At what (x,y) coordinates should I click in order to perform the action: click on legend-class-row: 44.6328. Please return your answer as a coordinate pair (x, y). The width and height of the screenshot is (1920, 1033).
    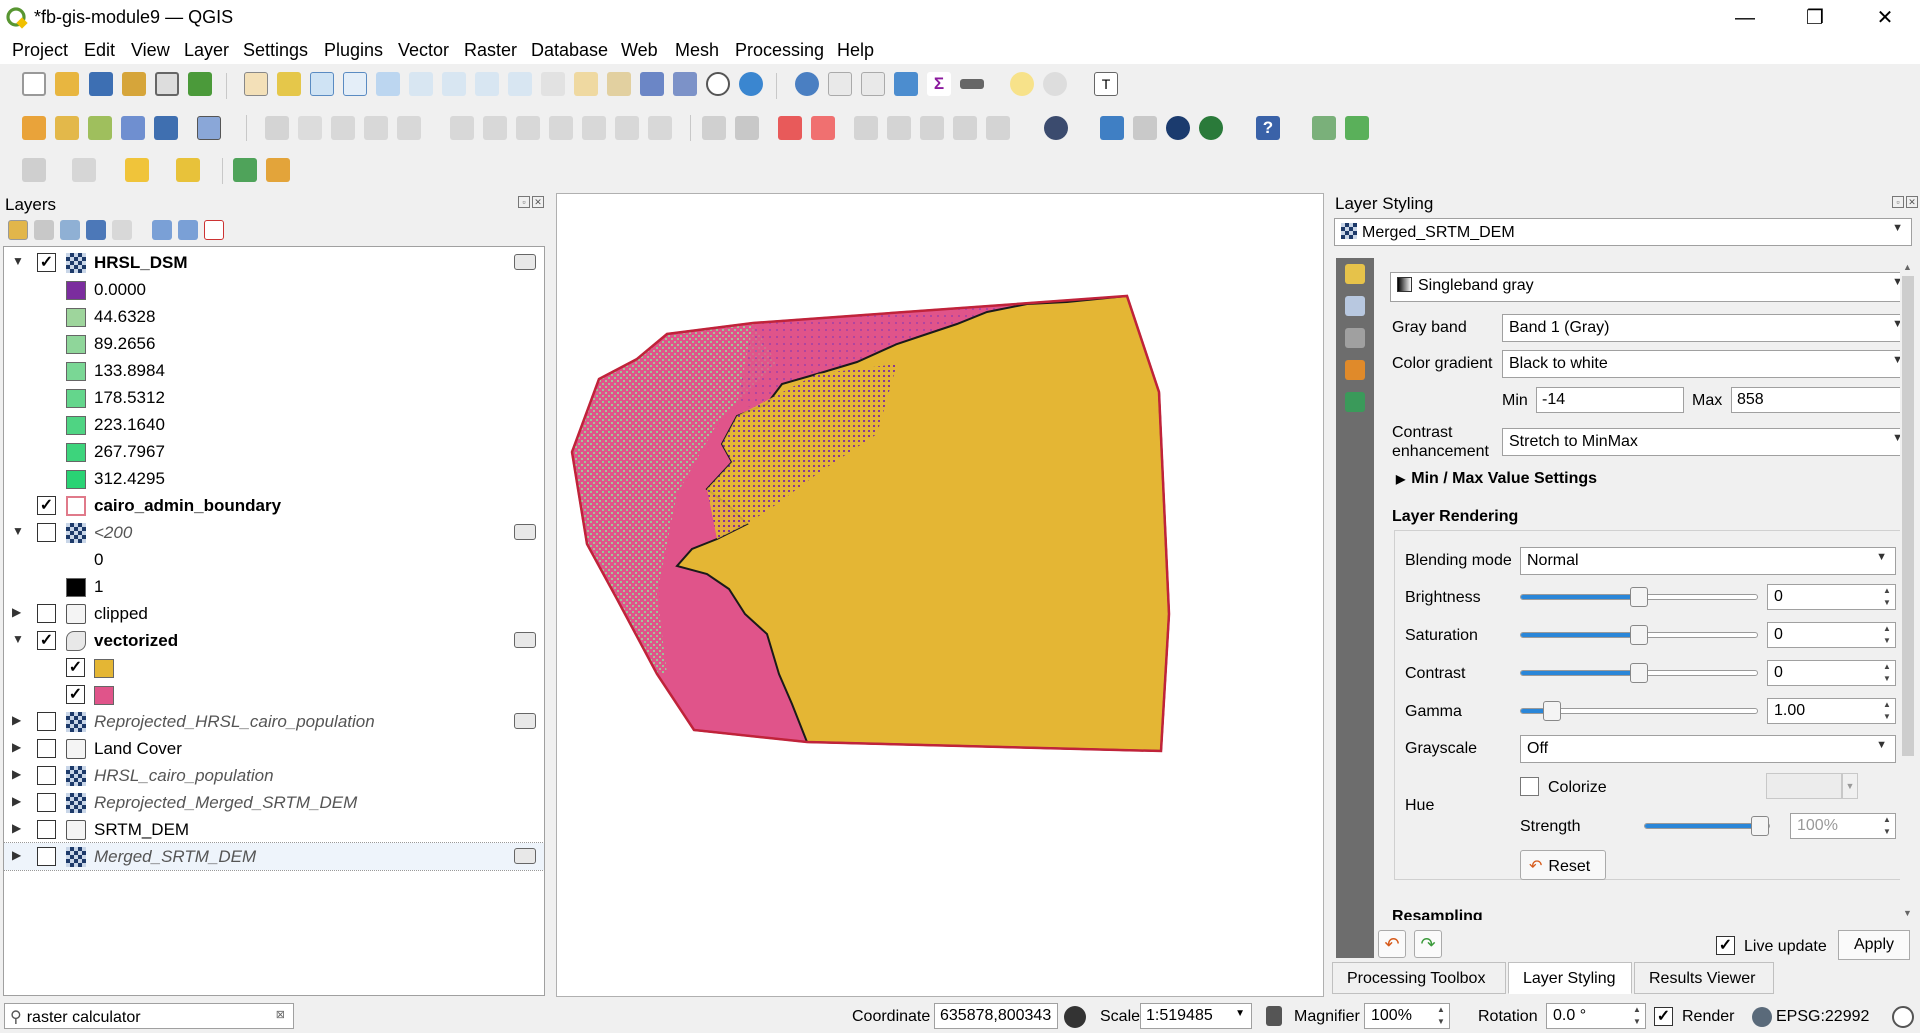
    Looking at the image, I should click on (274, 316).